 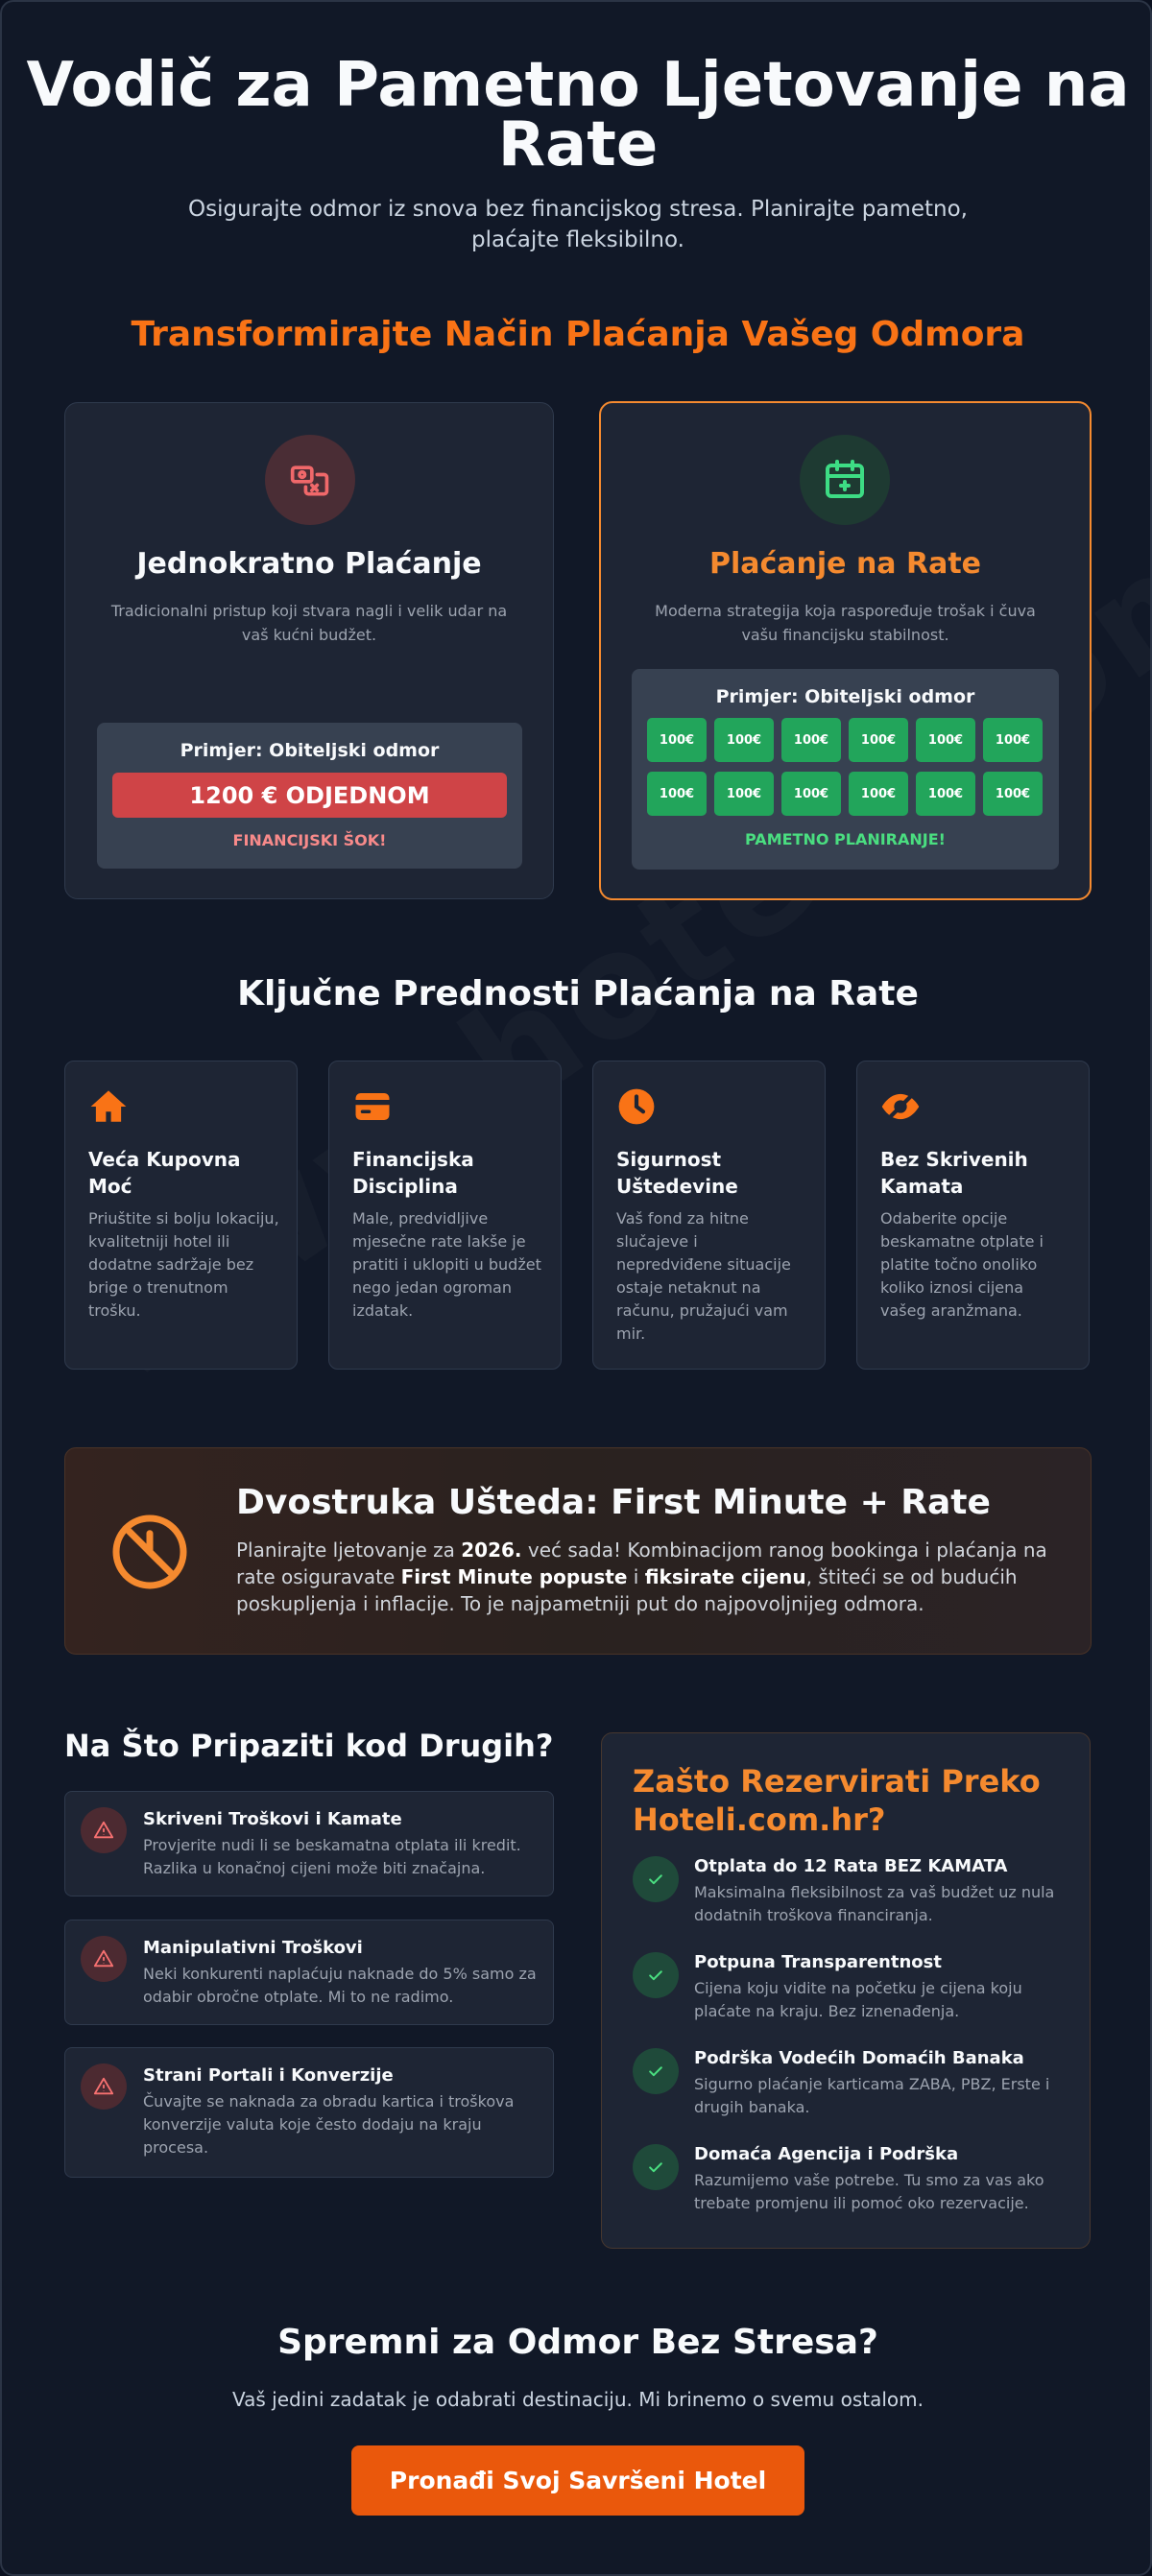 What do you see at coordinates (900, 1106) in the screenshot?
I see `eye-slash-icon` at bounding box center [900, 1106].